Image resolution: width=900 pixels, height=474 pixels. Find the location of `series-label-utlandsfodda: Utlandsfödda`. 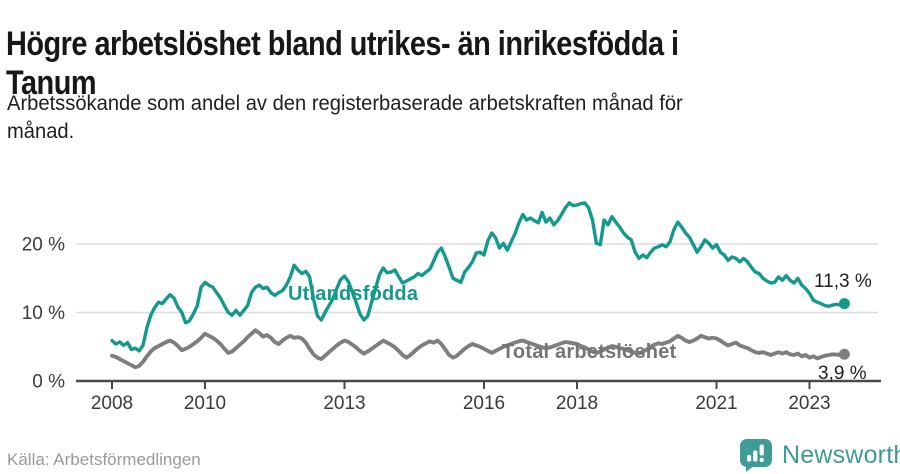

series-label-utlandsfodda: Utlandsfödda is located at coordinates (353, 294).